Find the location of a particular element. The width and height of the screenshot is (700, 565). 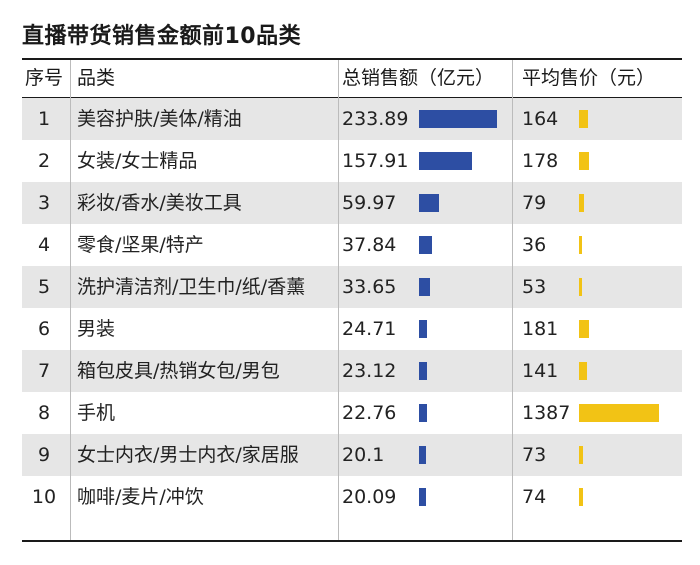

table-row: 9 女士内衣/男士内衣/家居服 20.1 73 is located at coordinates (352, 455).